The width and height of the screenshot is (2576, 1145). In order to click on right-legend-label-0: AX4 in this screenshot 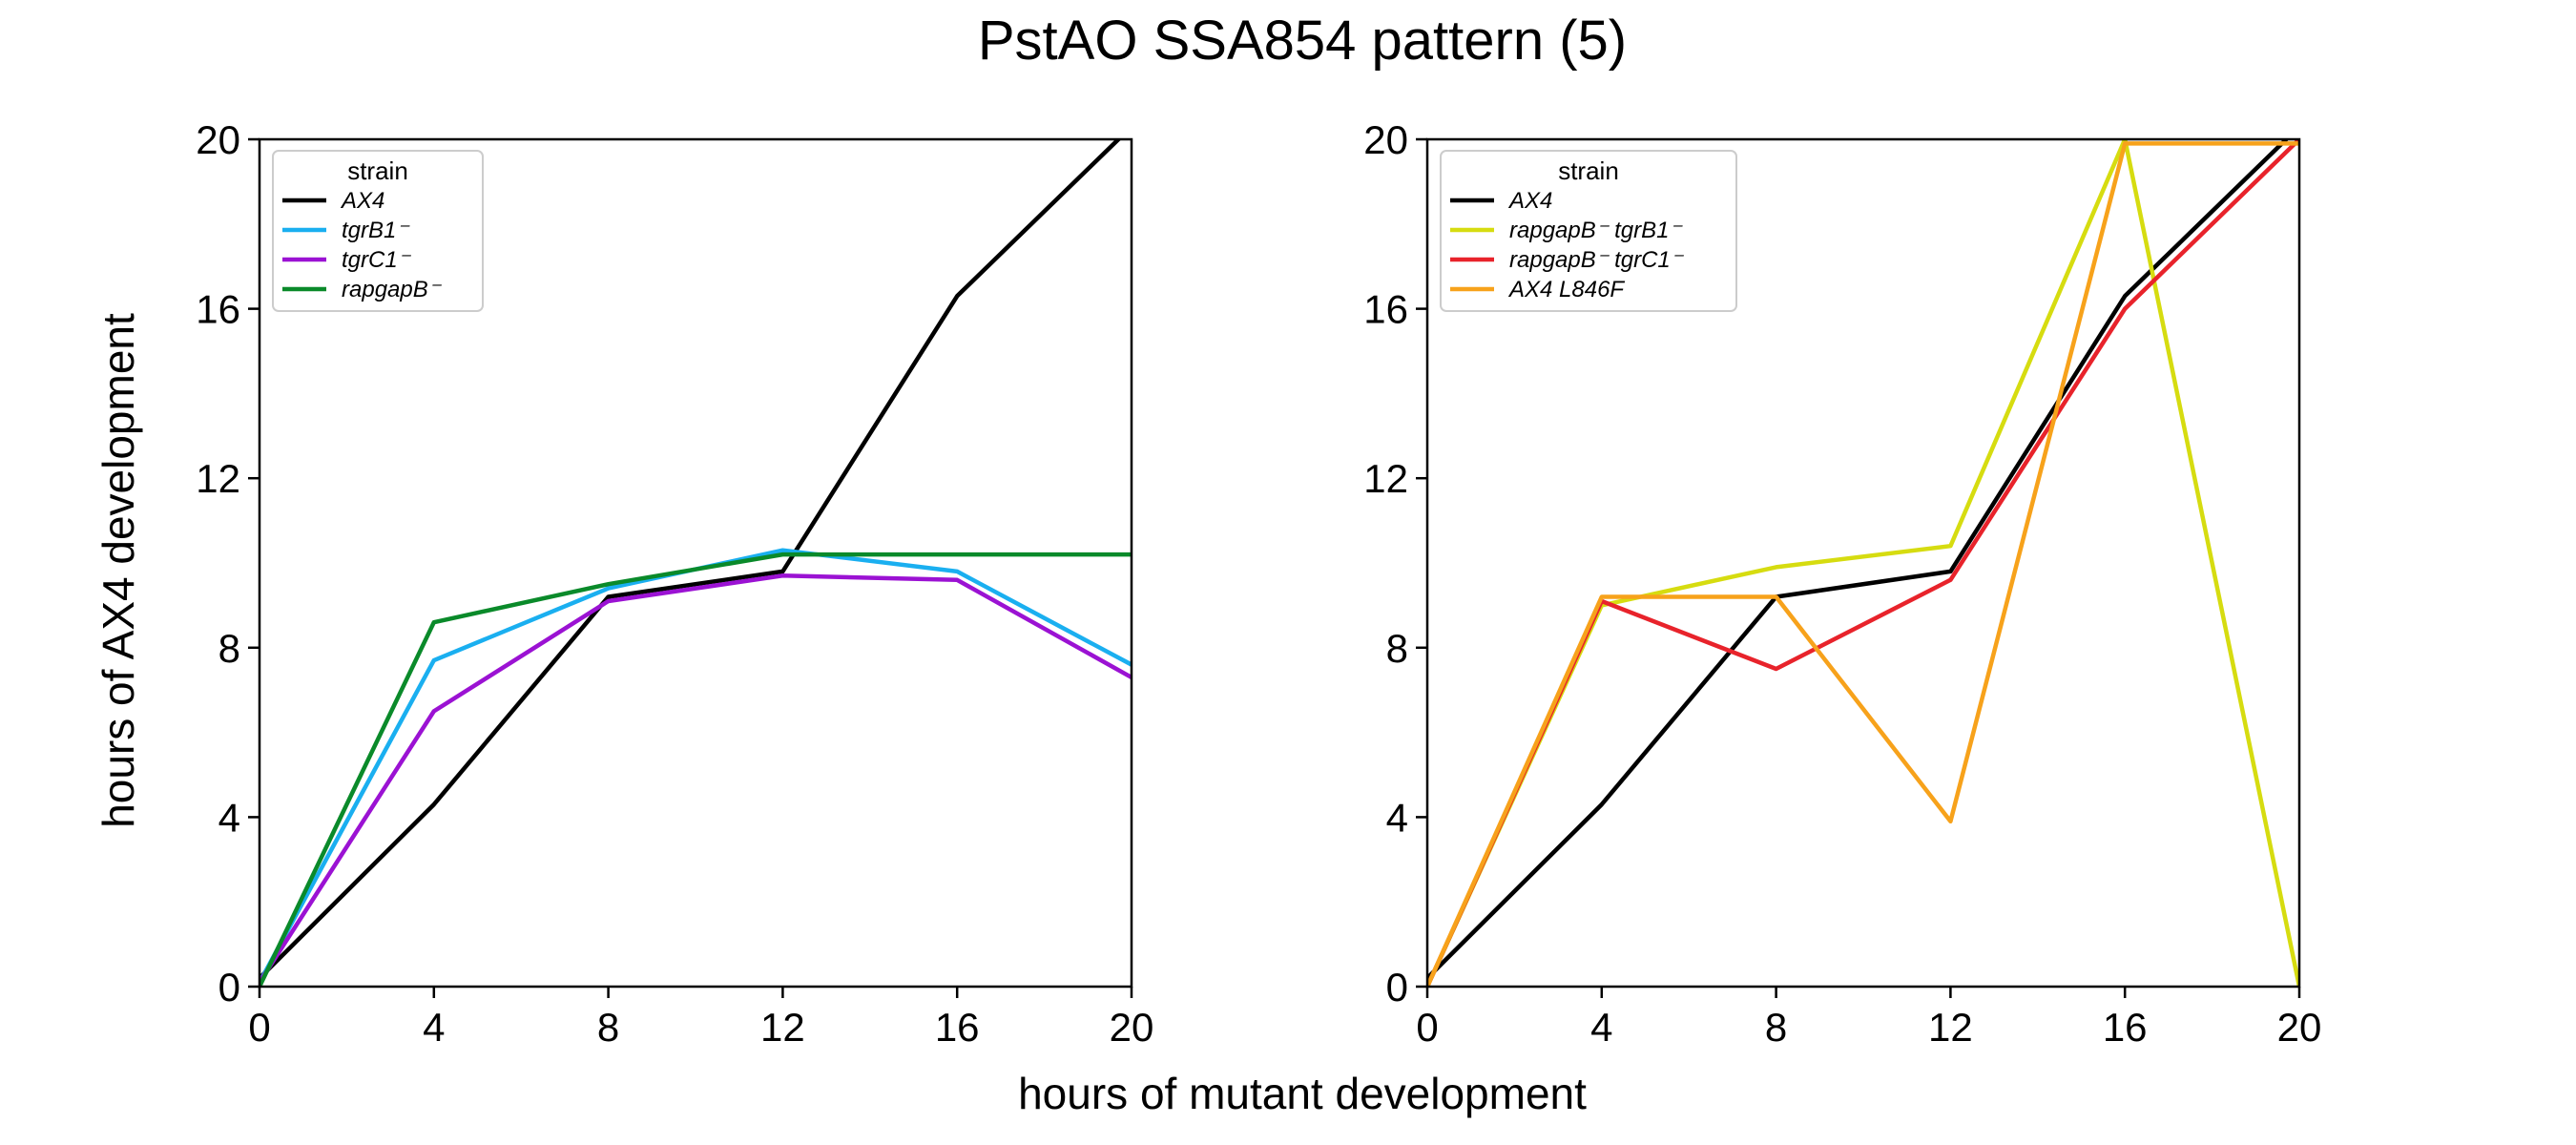, I will do `click(1529, 201)`.